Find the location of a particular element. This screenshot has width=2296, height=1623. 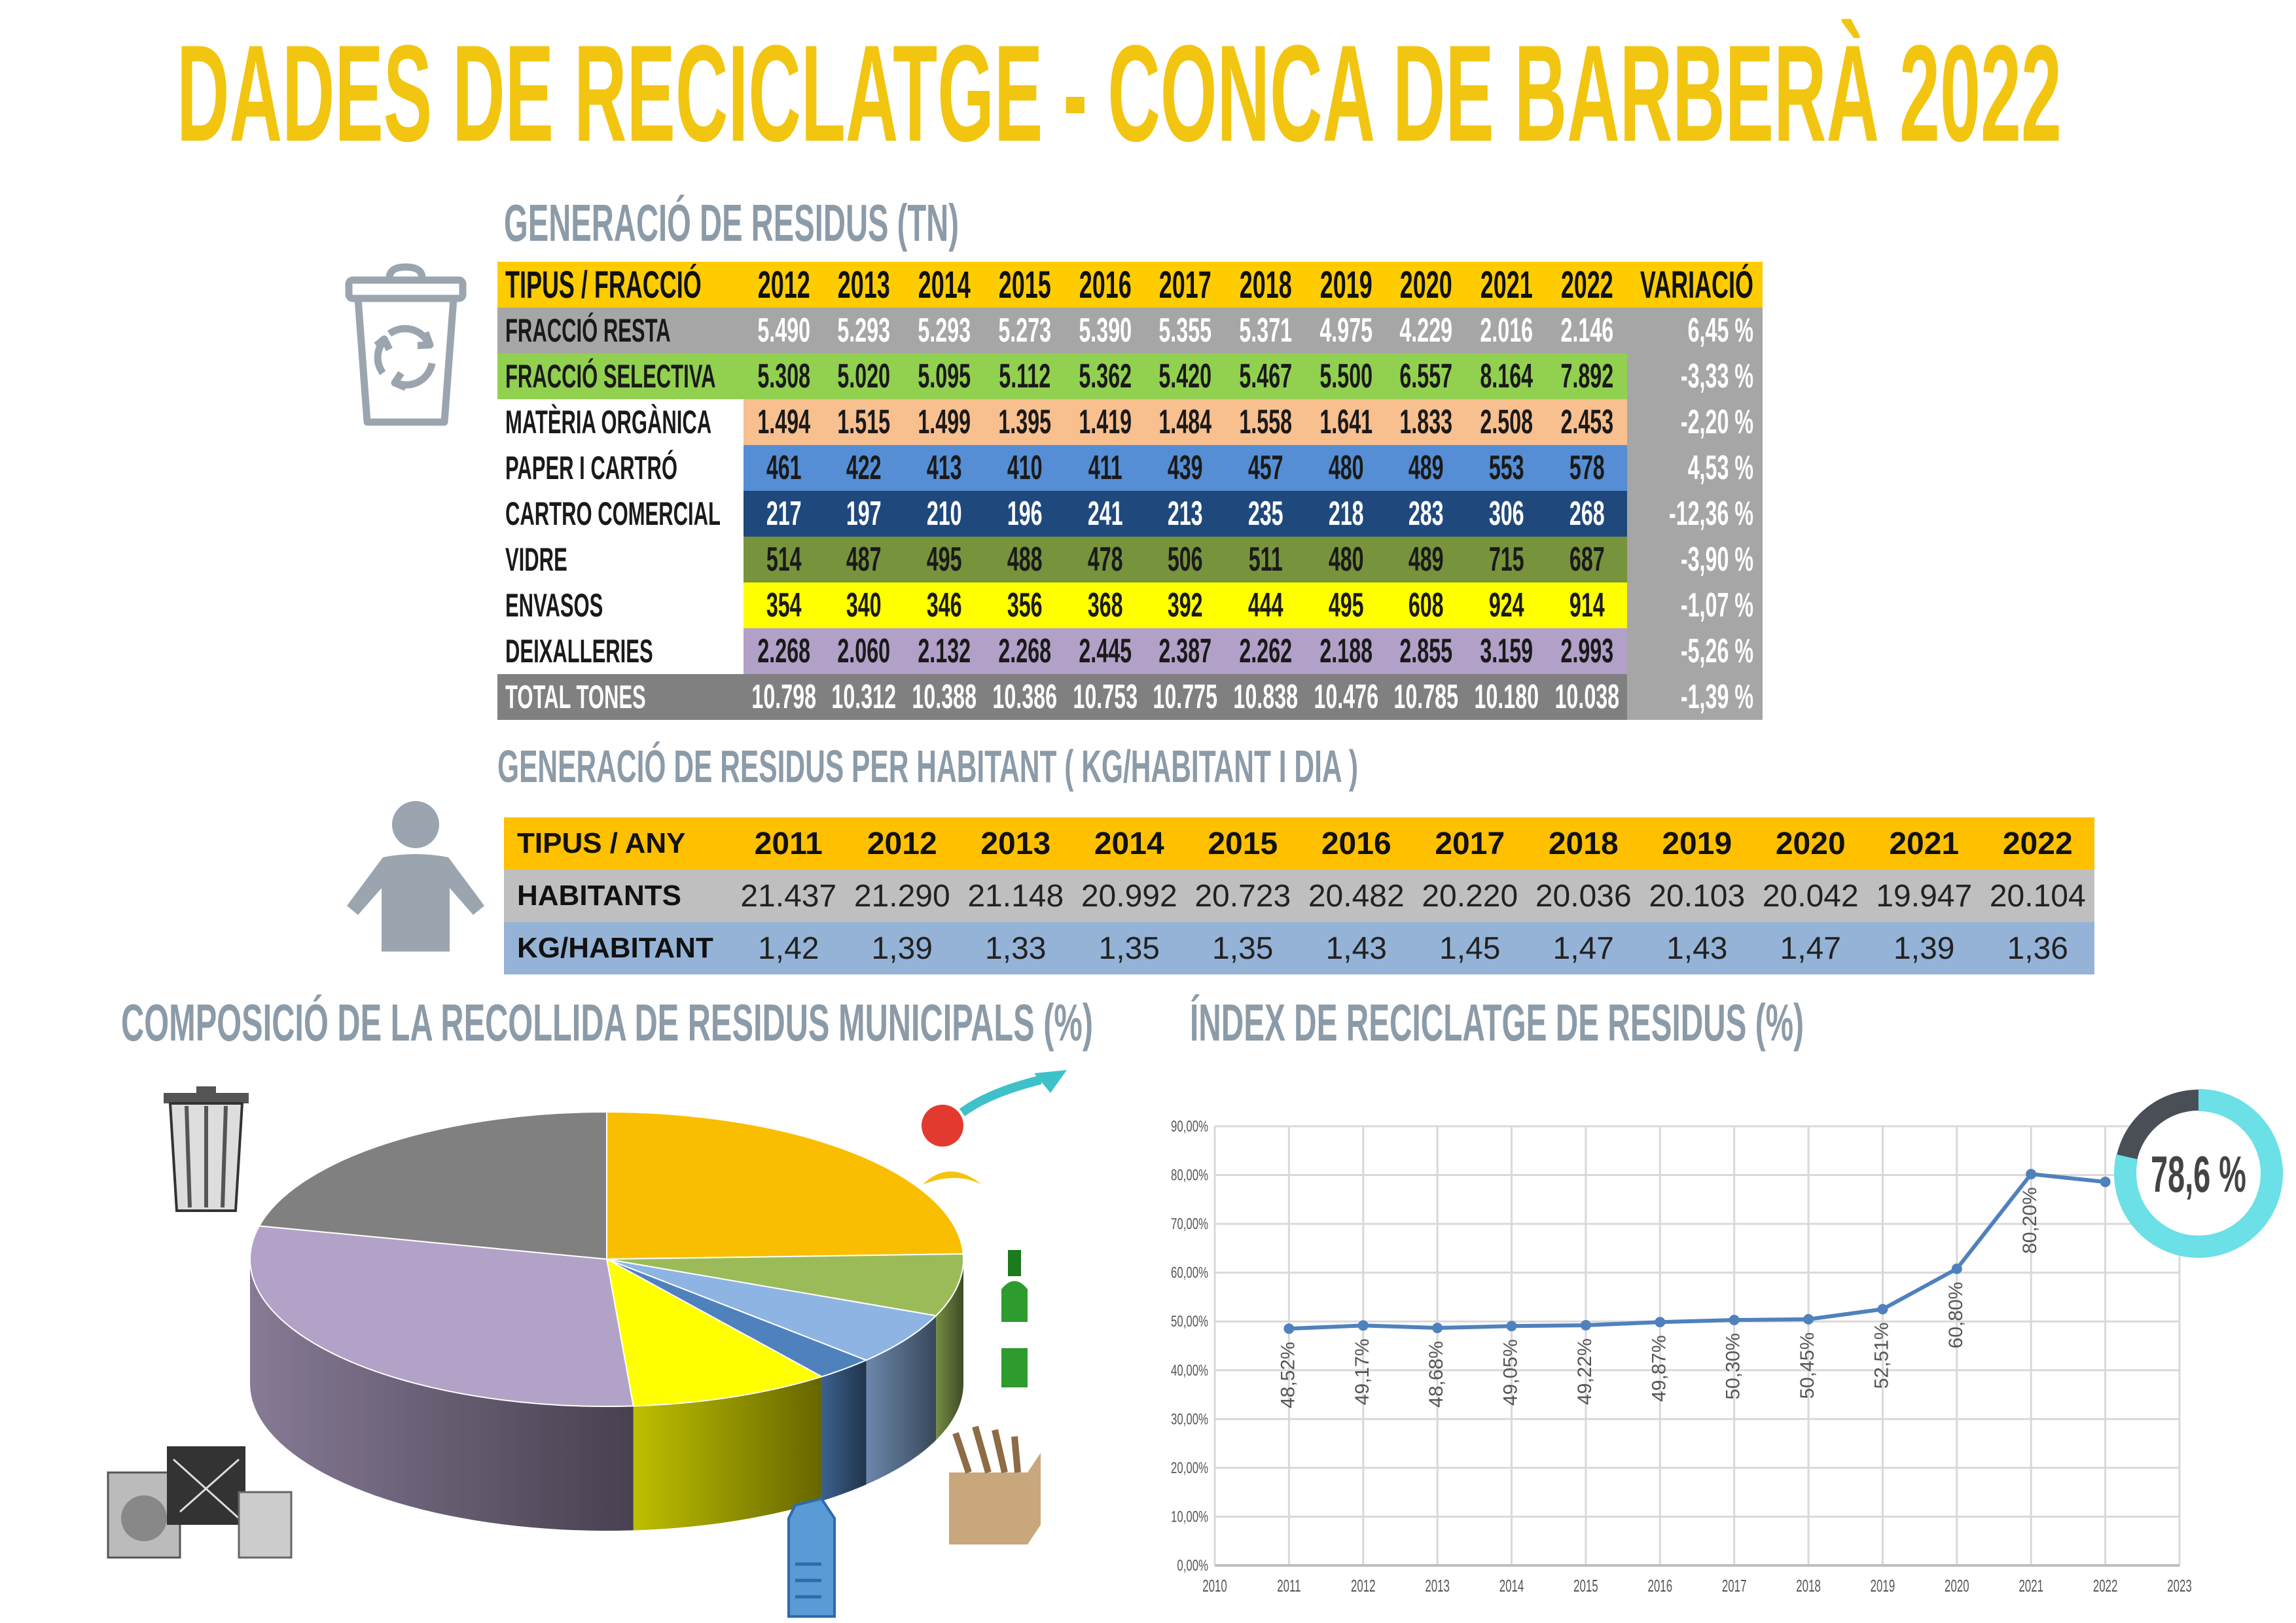

header-year: 2021 is located at coordinates (1924, 843).